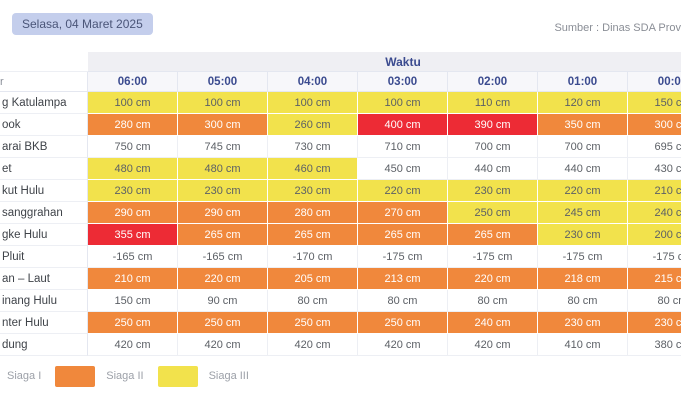  Describe the element at coordinates (223, 82) in the screenshot. I see `time-column-header: 05:00` at that location.